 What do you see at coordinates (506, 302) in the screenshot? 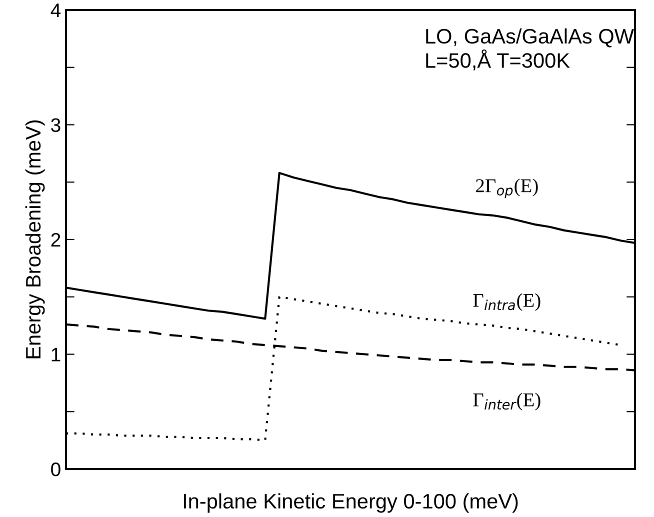
I see `series-label: Γ$_{intra}$(E)` at bounding box center [506, 302].